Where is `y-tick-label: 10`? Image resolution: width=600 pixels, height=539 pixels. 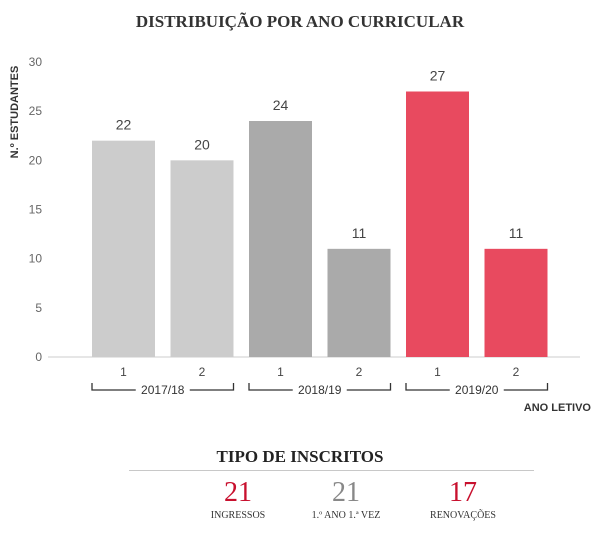 y-tick-label: 10 is located at coordinates (36, 259).